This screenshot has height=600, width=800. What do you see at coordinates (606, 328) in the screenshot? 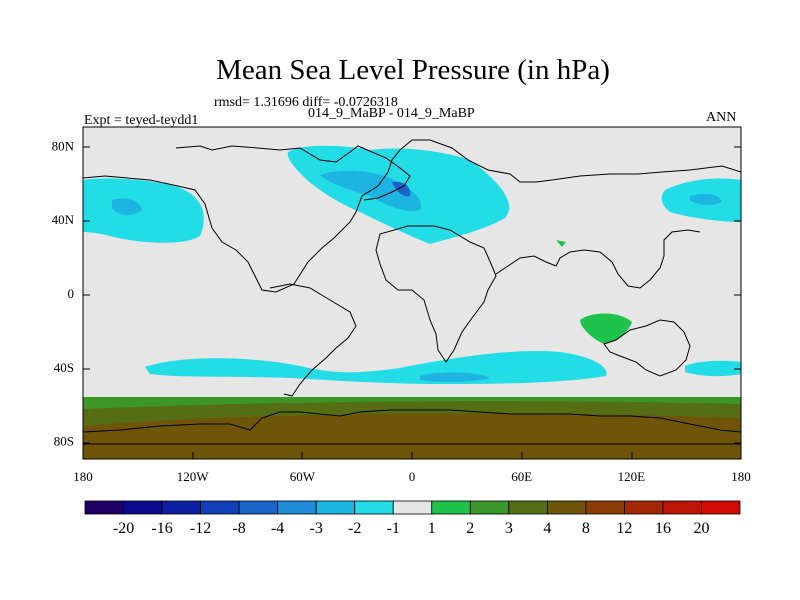
I see `indian-ocean-positive-anomaly` at bounding box center [606, 328].